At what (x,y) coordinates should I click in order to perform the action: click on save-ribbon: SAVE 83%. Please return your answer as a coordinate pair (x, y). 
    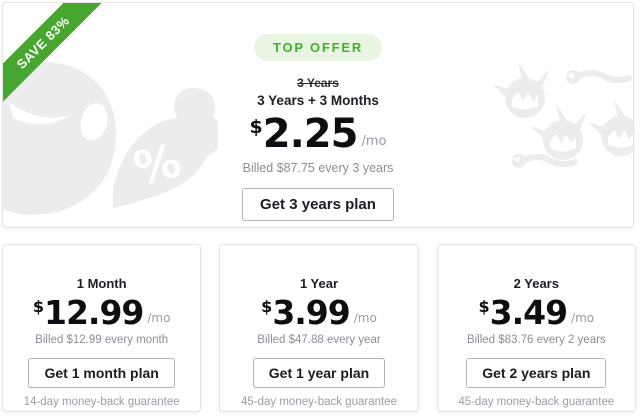
    Looking at the image, I should click on (56, 55).